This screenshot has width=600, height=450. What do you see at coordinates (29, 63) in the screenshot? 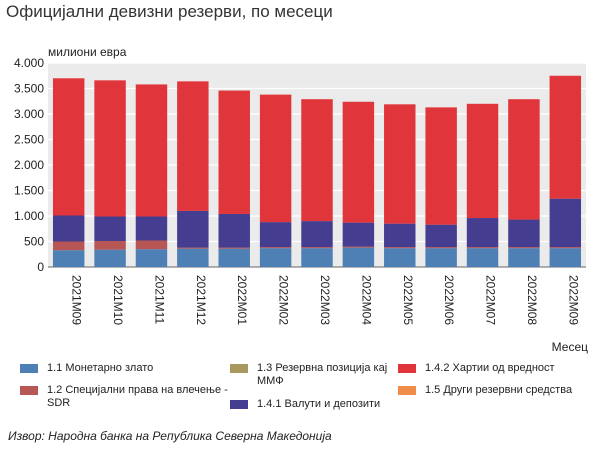
I see `y-tick-label: 4.000` at bounding box center [29, 63].